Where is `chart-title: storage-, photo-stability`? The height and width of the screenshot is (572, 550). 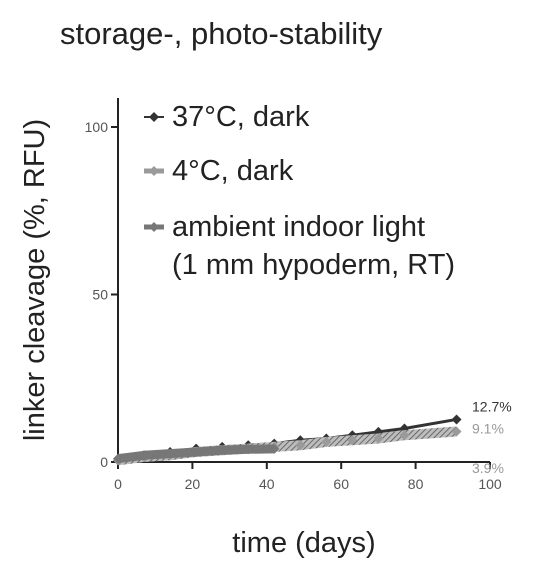 chart-title: storage-, photo-stability is located at coordinates (221, 33).